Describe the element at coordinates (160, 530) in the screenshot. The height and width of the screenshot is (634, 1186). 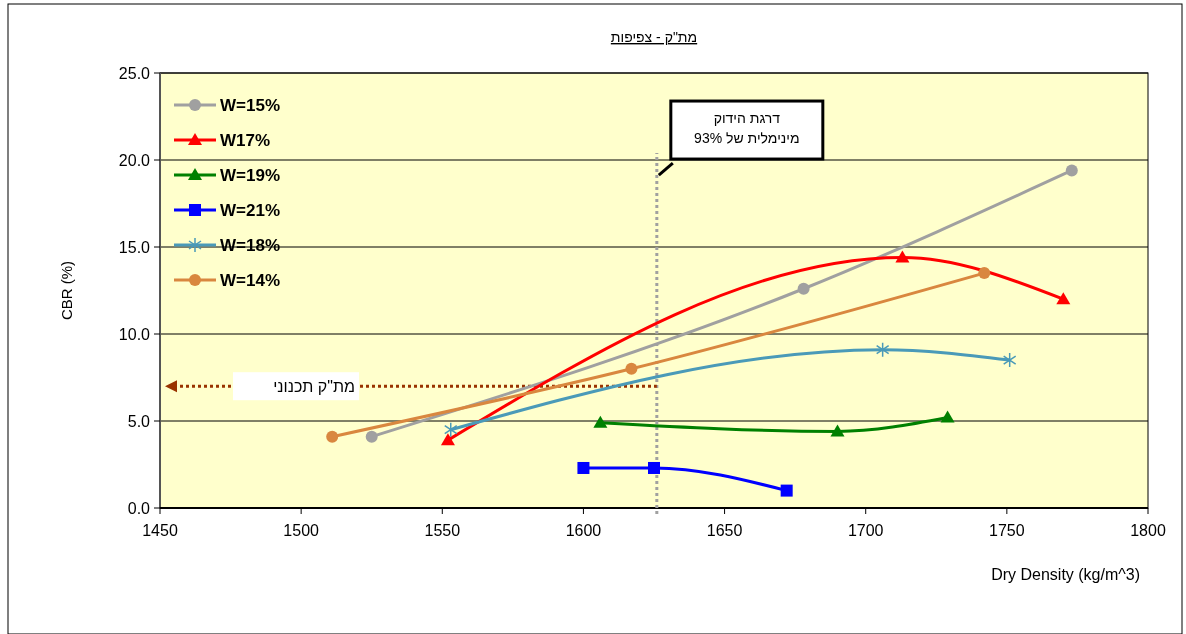
I see `x-tick-label: 1450` at that location.